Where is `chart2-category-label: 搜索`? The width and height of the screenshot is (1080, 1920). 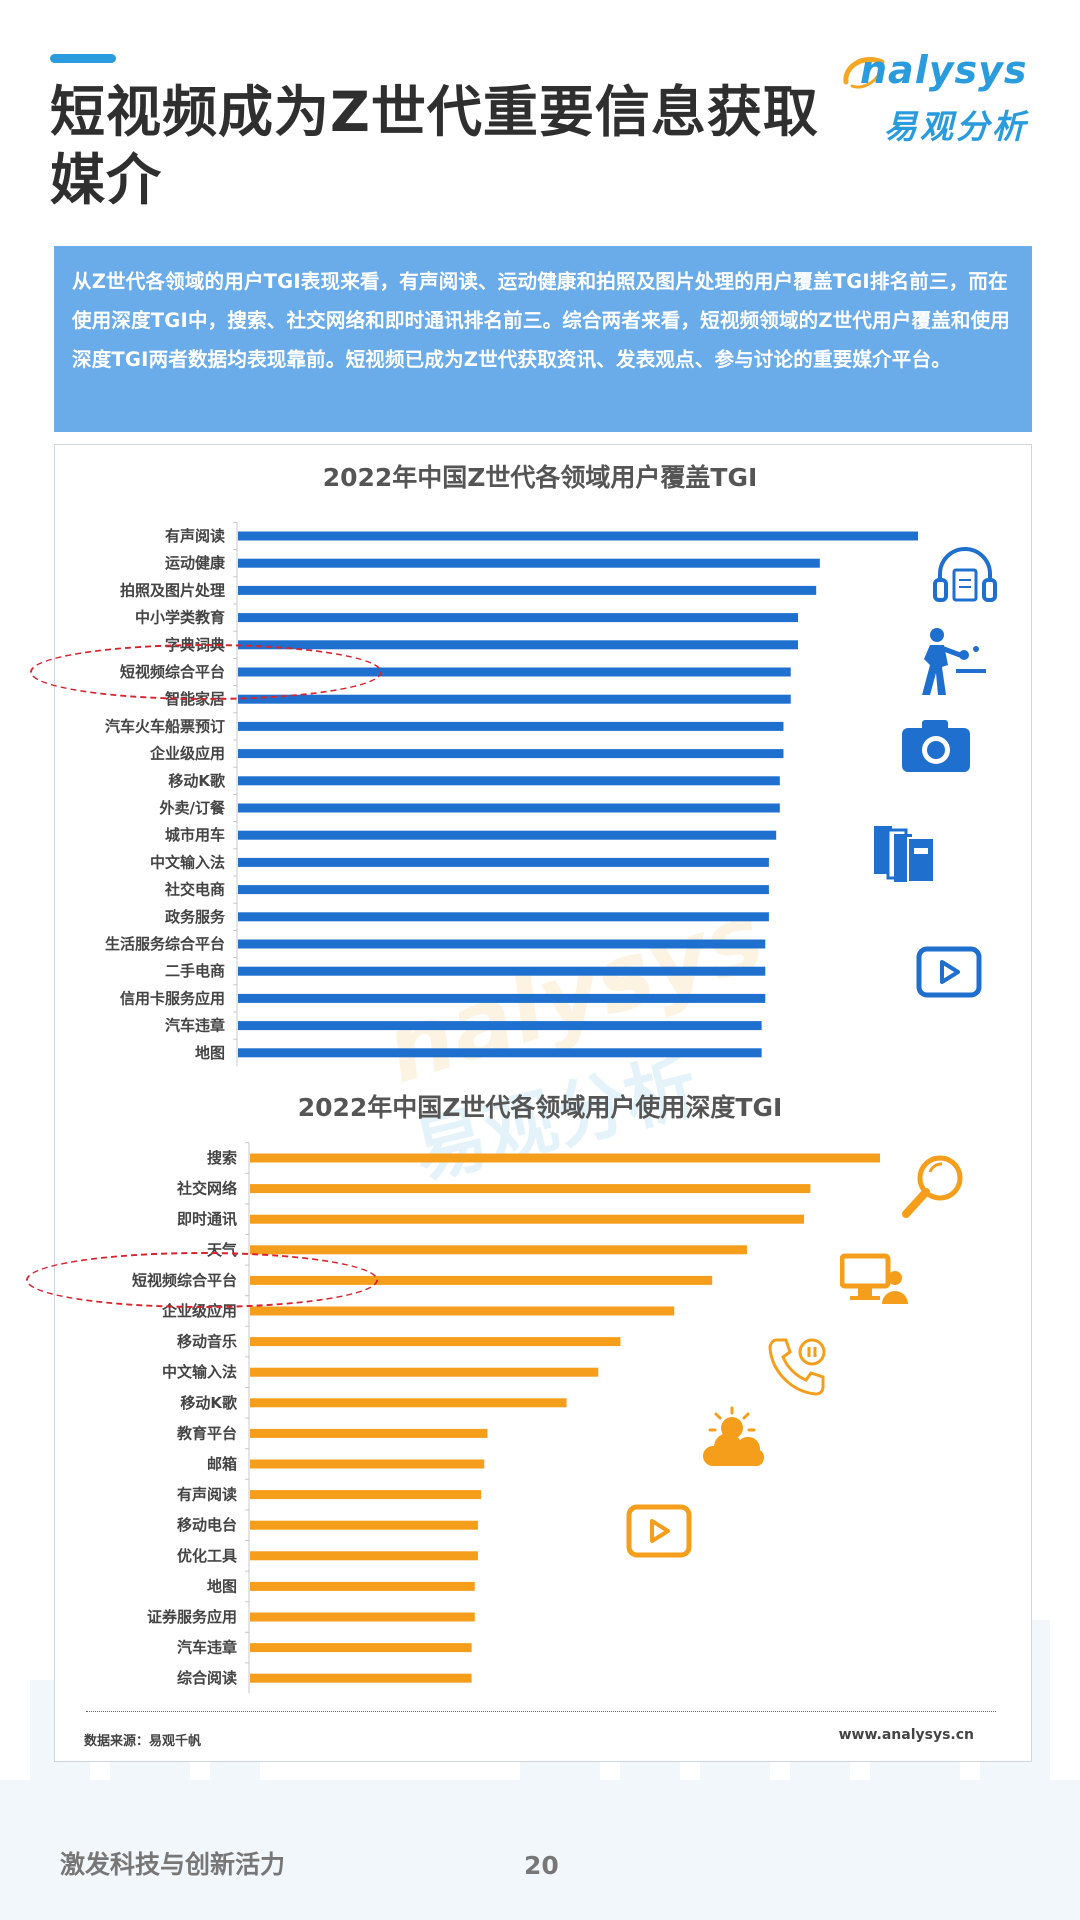
chart2-category-label: 搜索 is located at coordinates (222, 1158).